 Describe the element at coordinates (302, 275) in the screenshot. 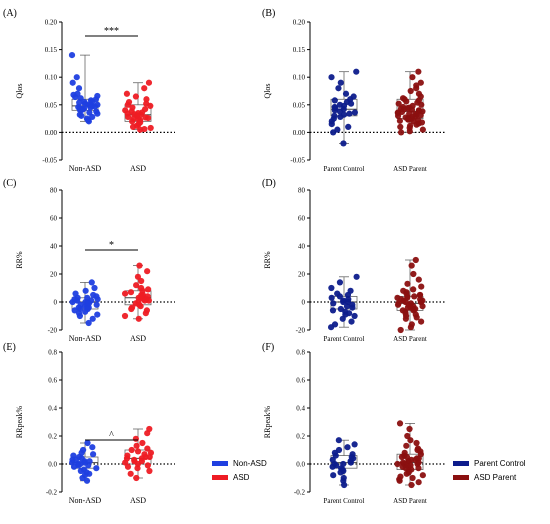

I see `y-tick-label: 20` at that location.